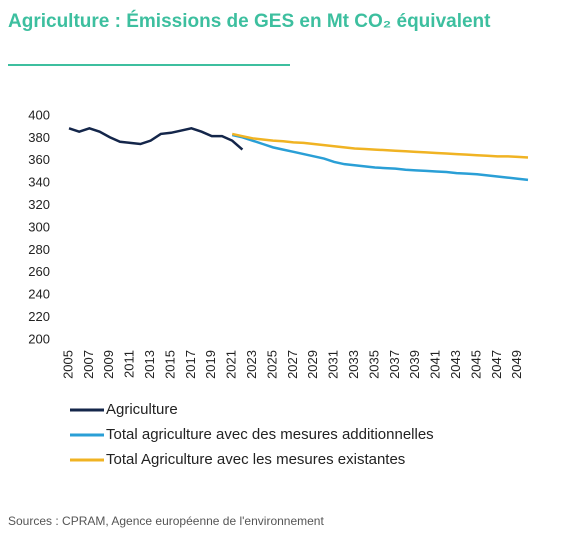  Describe the element at coordinates (231, 364) in the screenshot. I see `x-tick-label: 2021` at that location.